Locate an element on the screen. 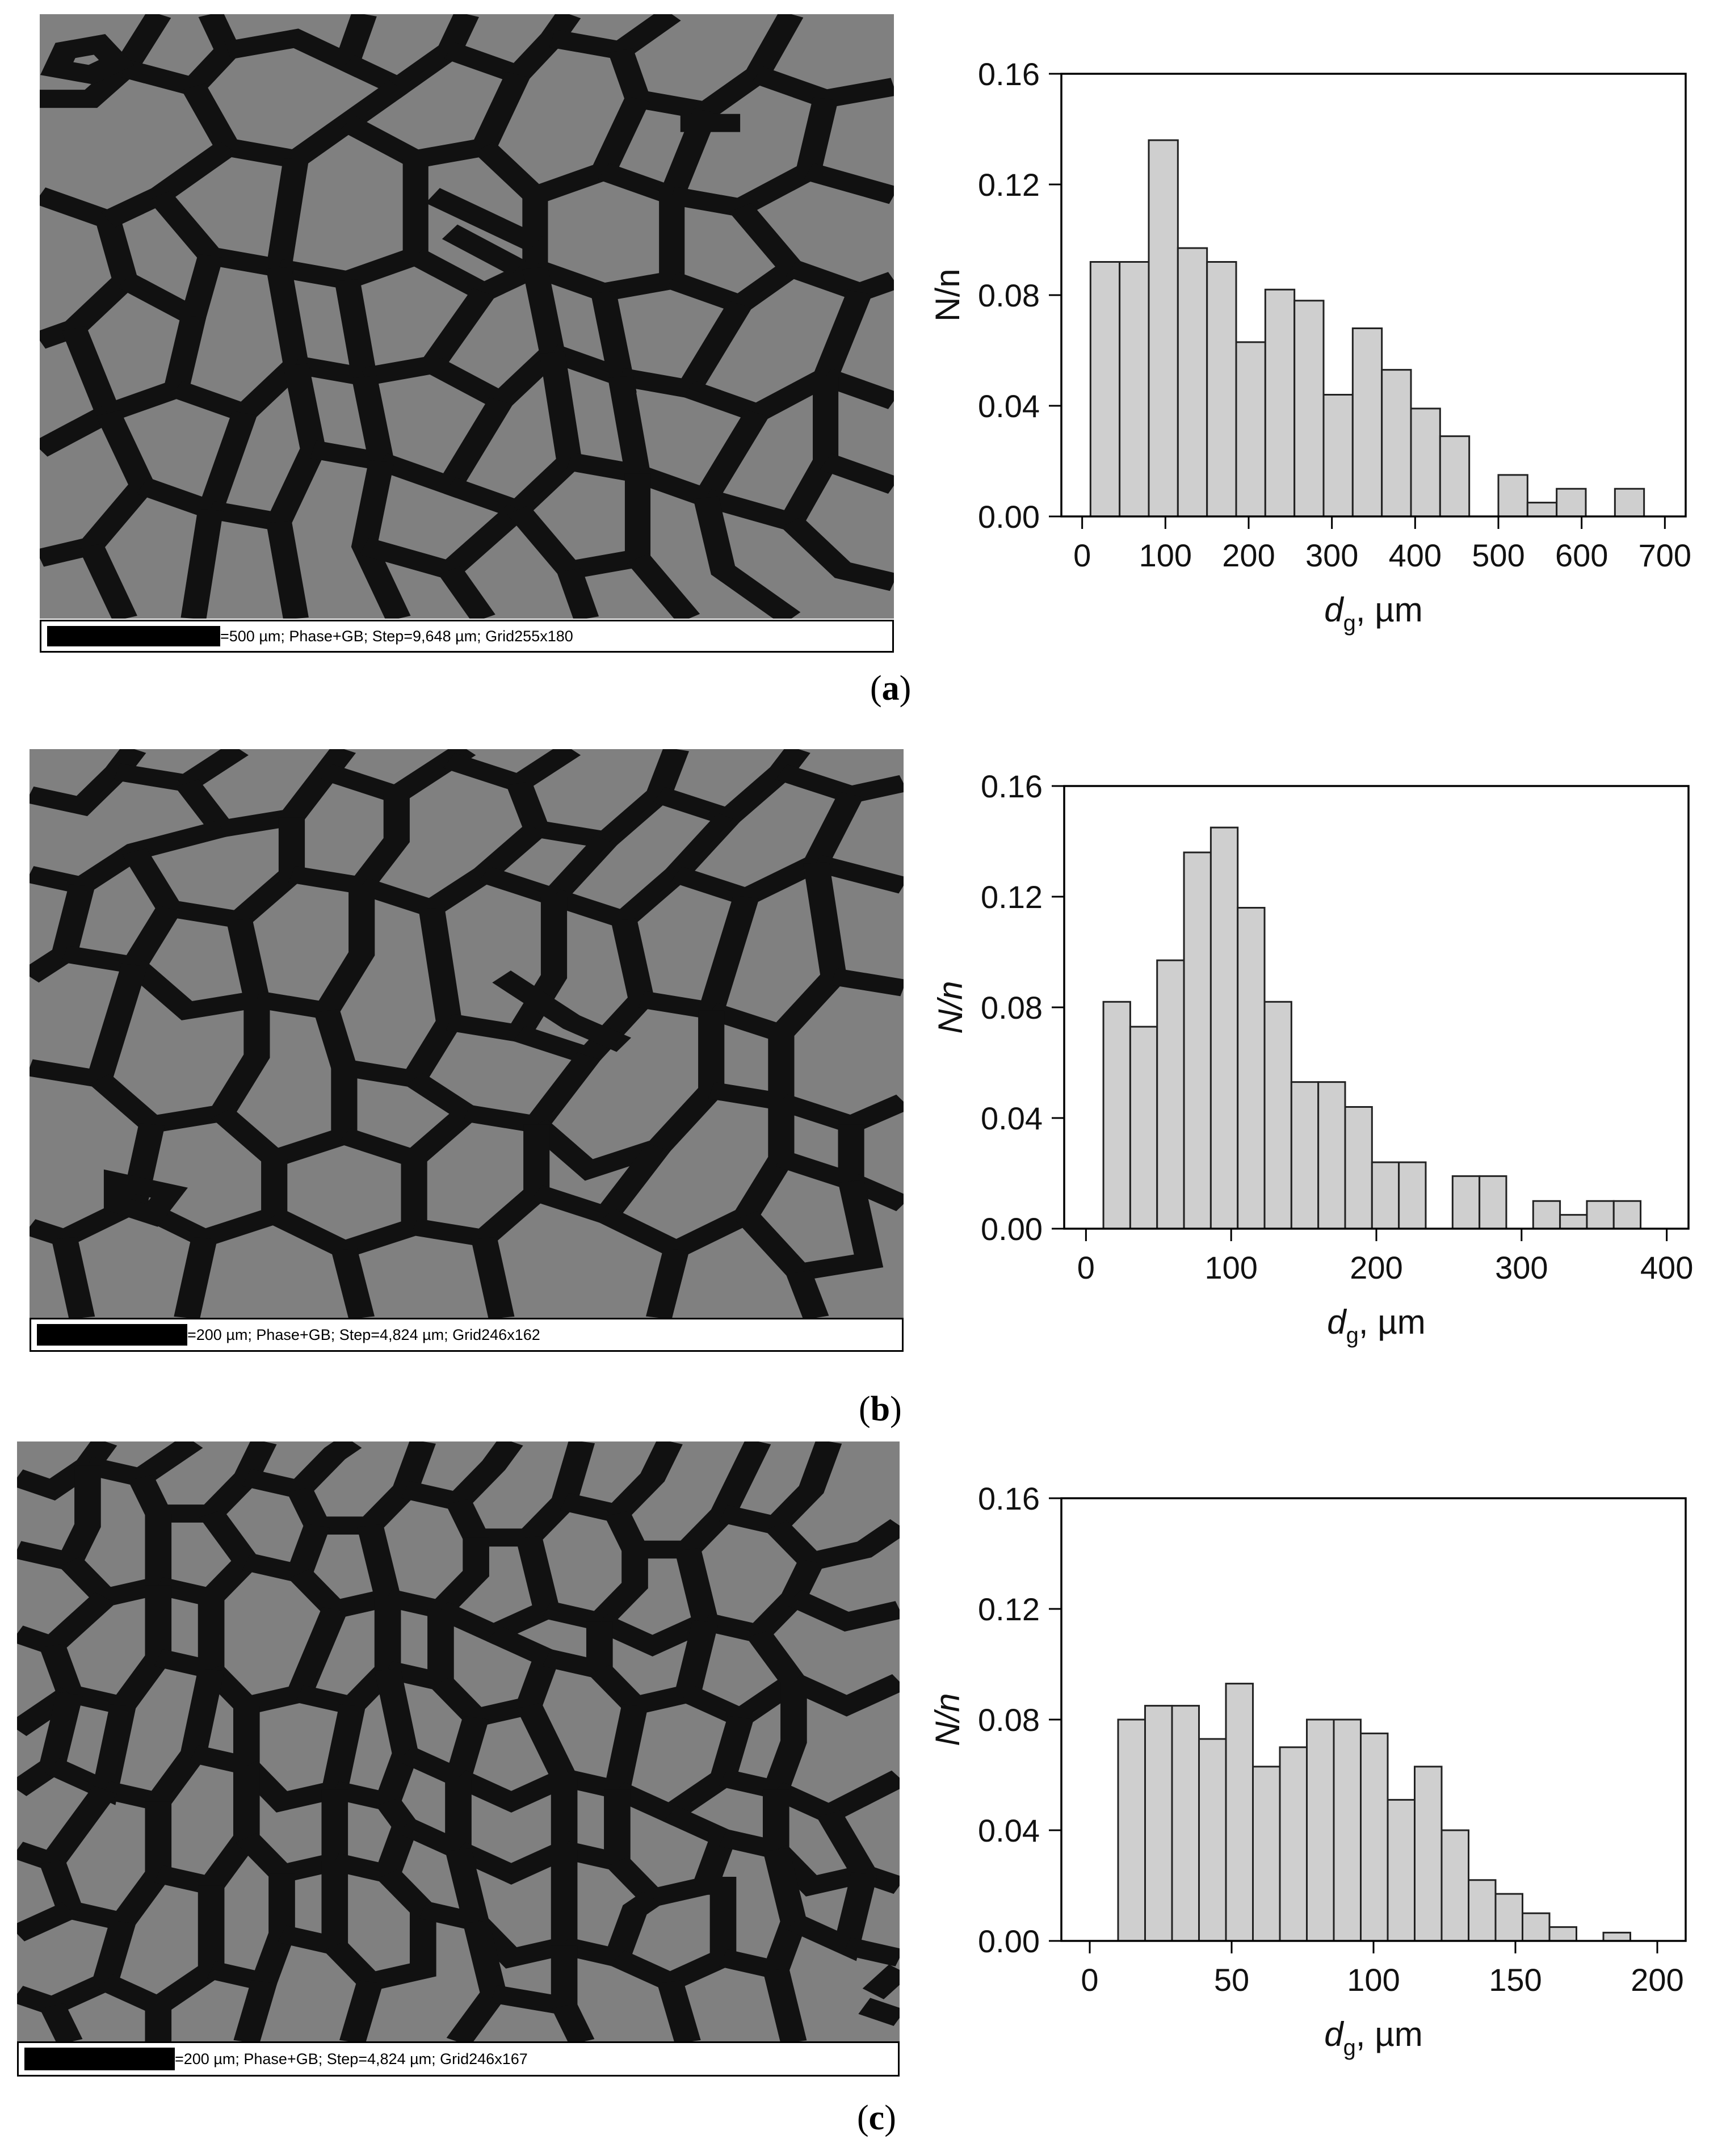 The image size is (1722, 2156). micrograph-c is located at coordinates (458, 1741).